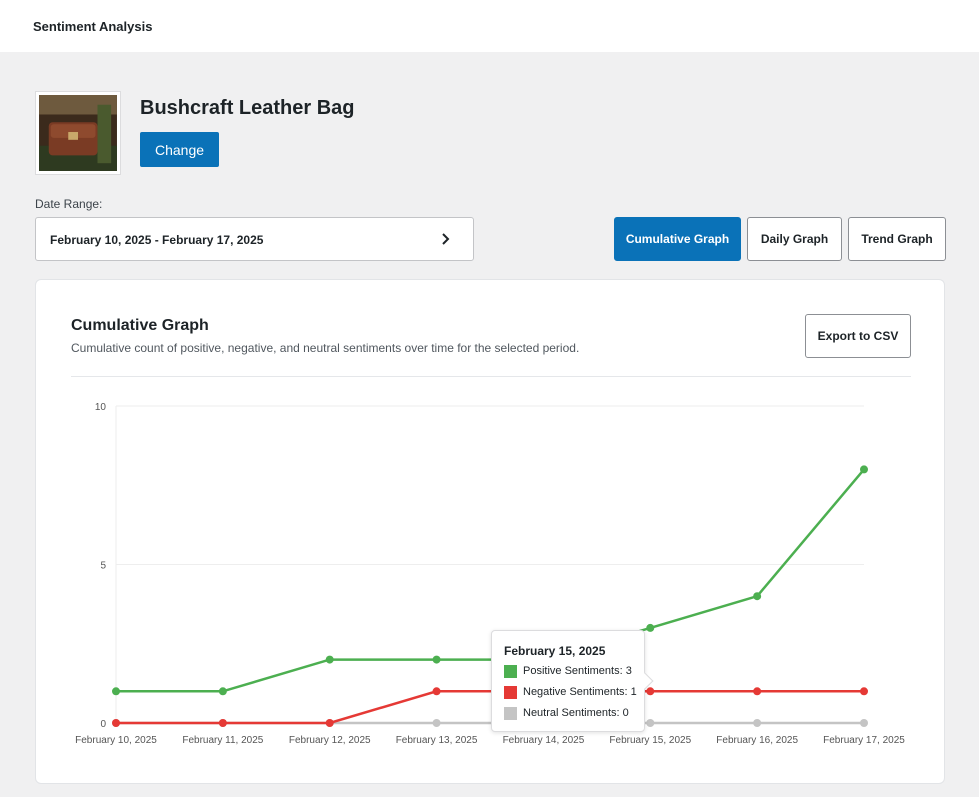  What do you see at coordinates (580, 692) in the screenshot?
I see `tooltip-label-negative: Negative Sentiments: 1` at bounding box center [580, 692].